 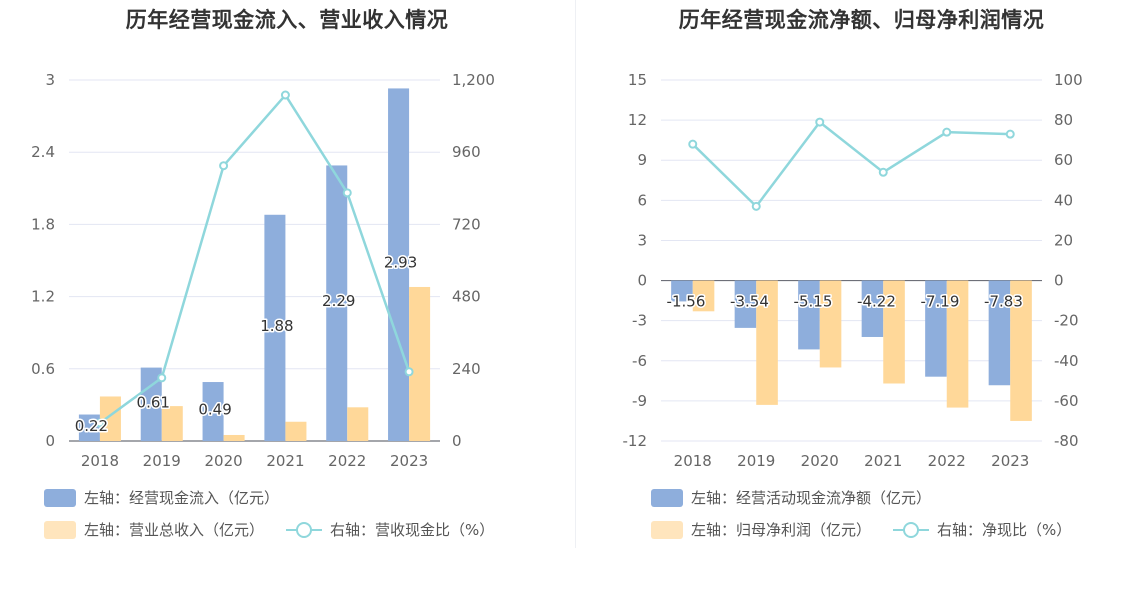 What do you see at coordinates (639, 401) in the screenshot?
I see `y-left-tick-label: -9` at bounding box center [639, 401].